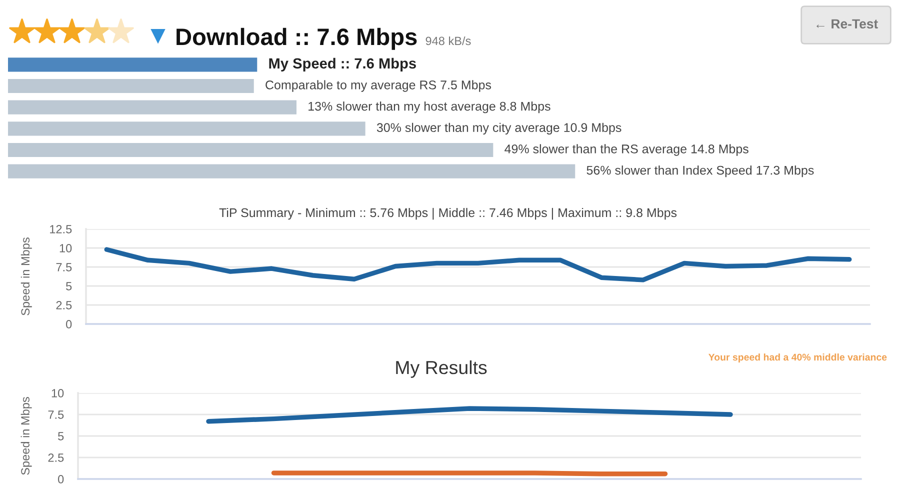 This screenshot has height=491, width=901. What do you see at coordinates (448, 214) in the screenshot?
I see `chart-title: TiP Summary - Minimum :: 5.76 Mbps | Middle :: 7.46 Mbps | Maximum :: 9.8 Mbps` at bounding box center [448, 214].